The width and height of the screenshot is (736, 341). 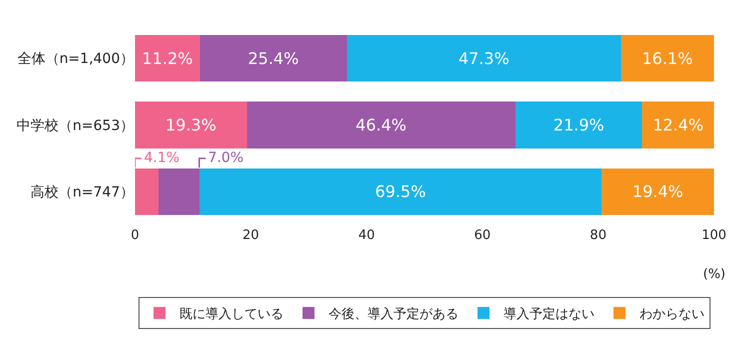 I want to click on data-label: 19.4%, so click(x=658, y=192).